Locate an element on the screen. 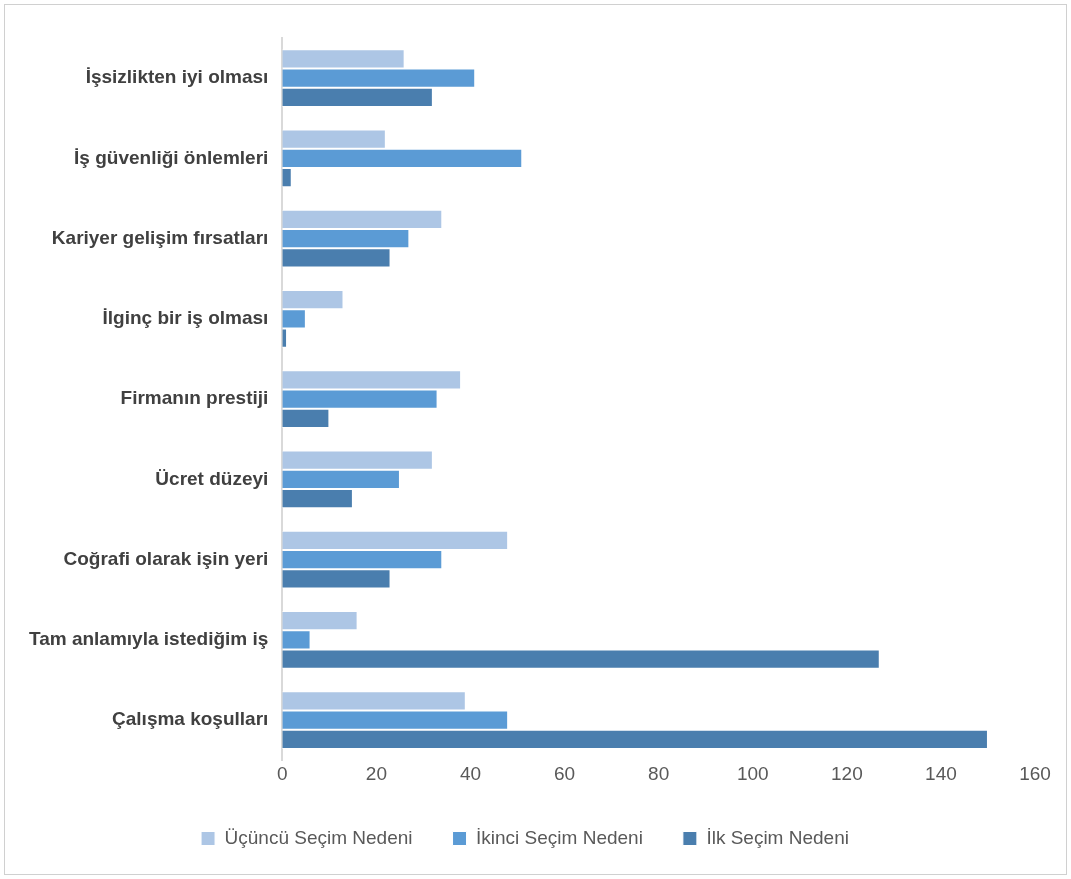 This screenshot has width=1071, height=879. y-tick-label: İşsizlikten iyi olması is located at coordinates (177, 77).